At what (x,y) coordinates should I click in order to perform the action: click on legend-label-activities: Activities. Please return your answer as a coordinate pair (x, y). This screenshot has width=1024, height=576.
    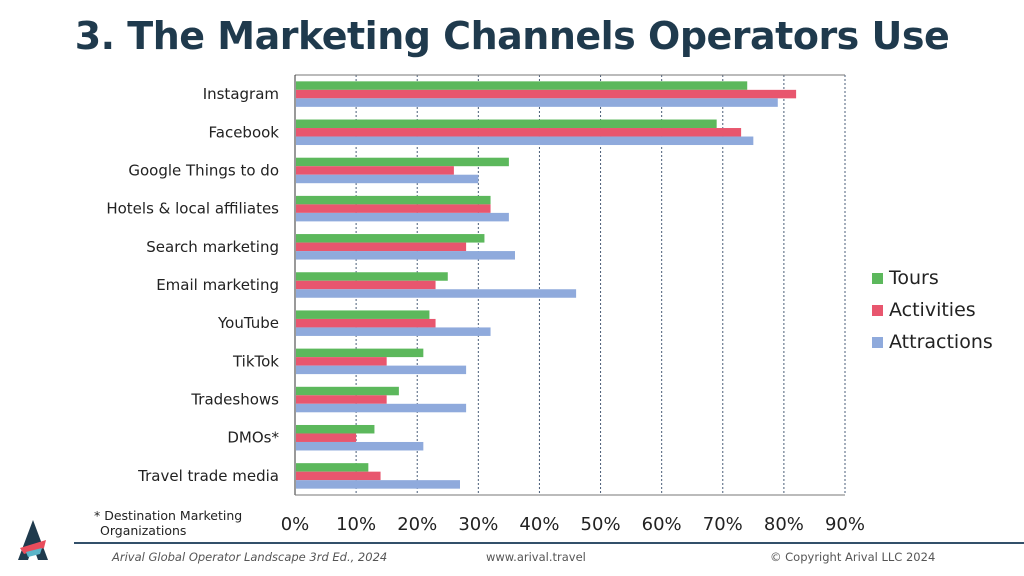
    Looking at the image, I should click on (932, 310).